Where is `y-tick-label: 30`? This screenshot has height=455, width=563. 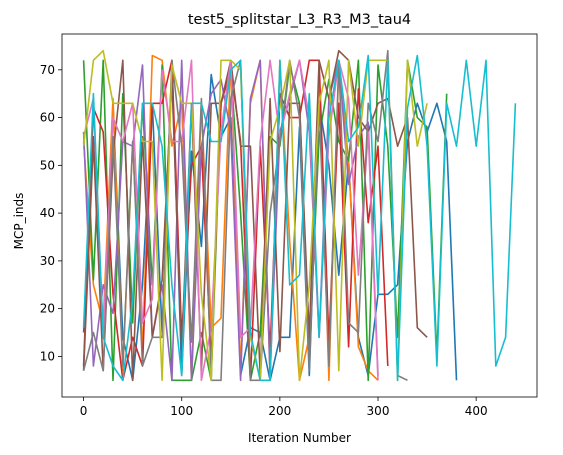 y-tick-label: 30 is located at coordinates (47, 261).